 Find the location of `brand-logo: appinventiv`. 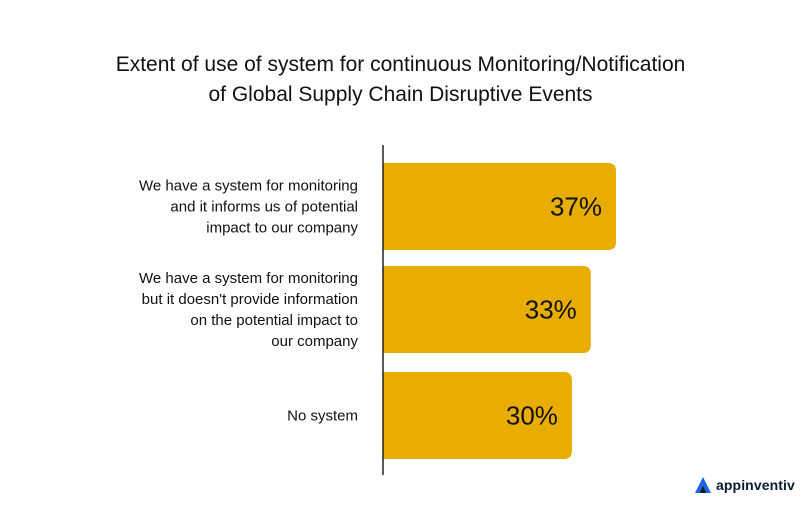

brand-logo: appinventiv is located at coordinates (744, 485).